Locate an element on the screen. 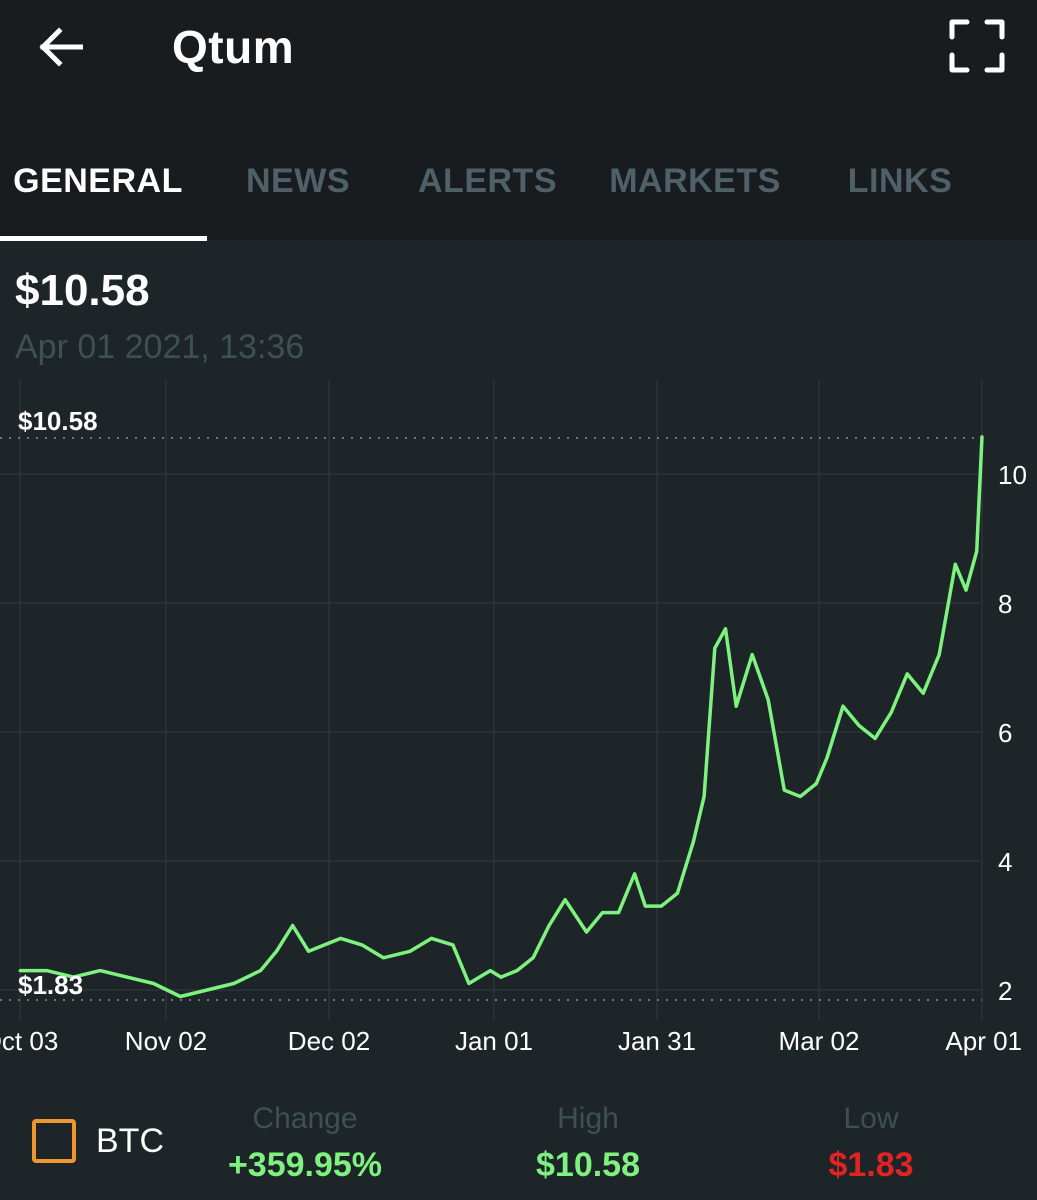  y-tick-label: 6 is located at coordinates (1005, 733).